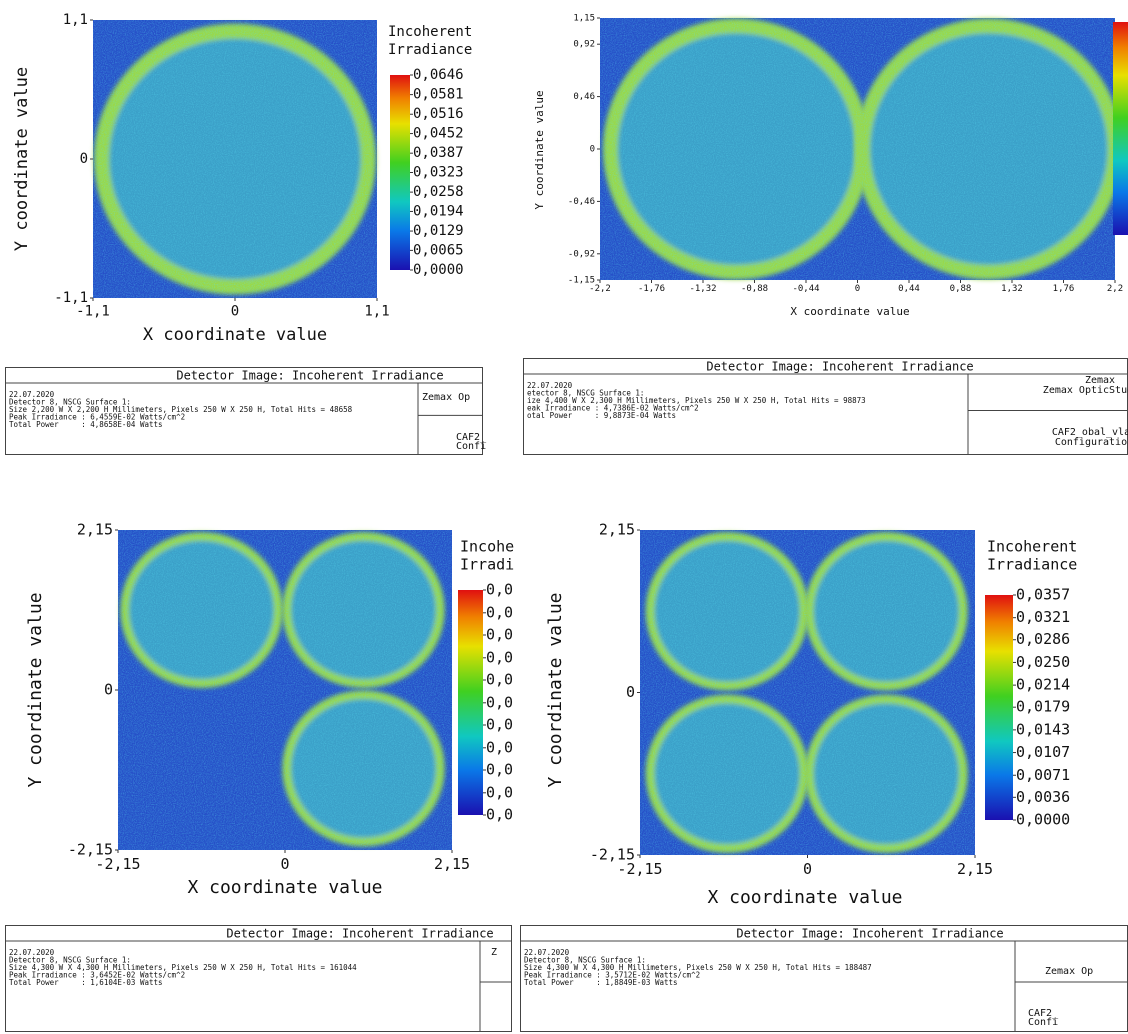 The image size is (1128, 1034). I want to click on x-tick-label: -0,44, so click(805, 289).